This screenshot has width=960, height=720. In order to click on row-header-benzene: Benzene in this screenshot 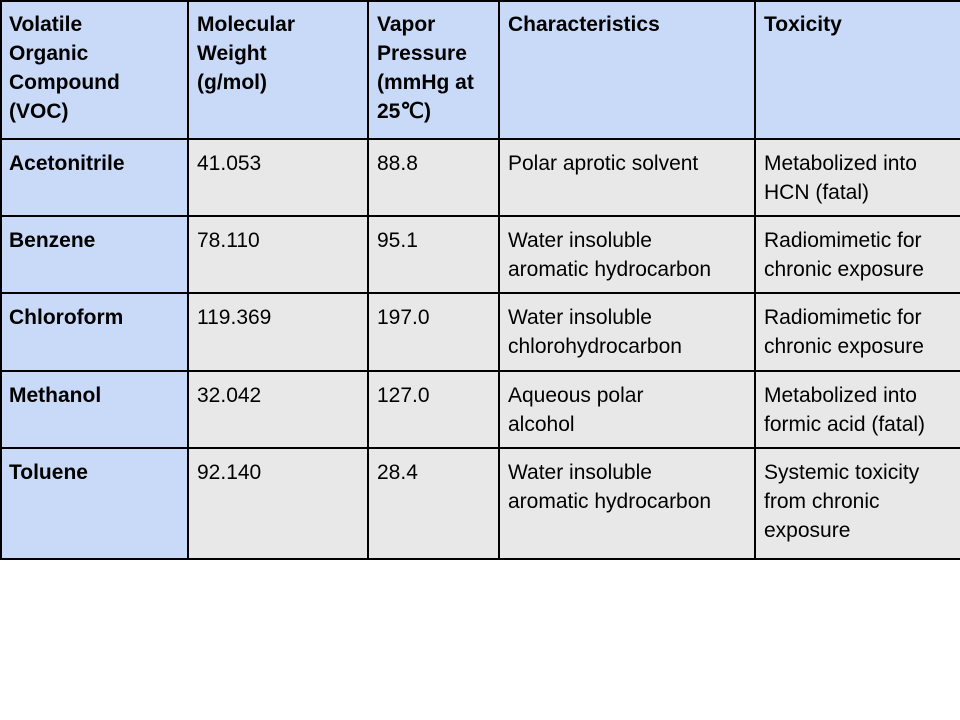, I will do `click(94, 254)`.